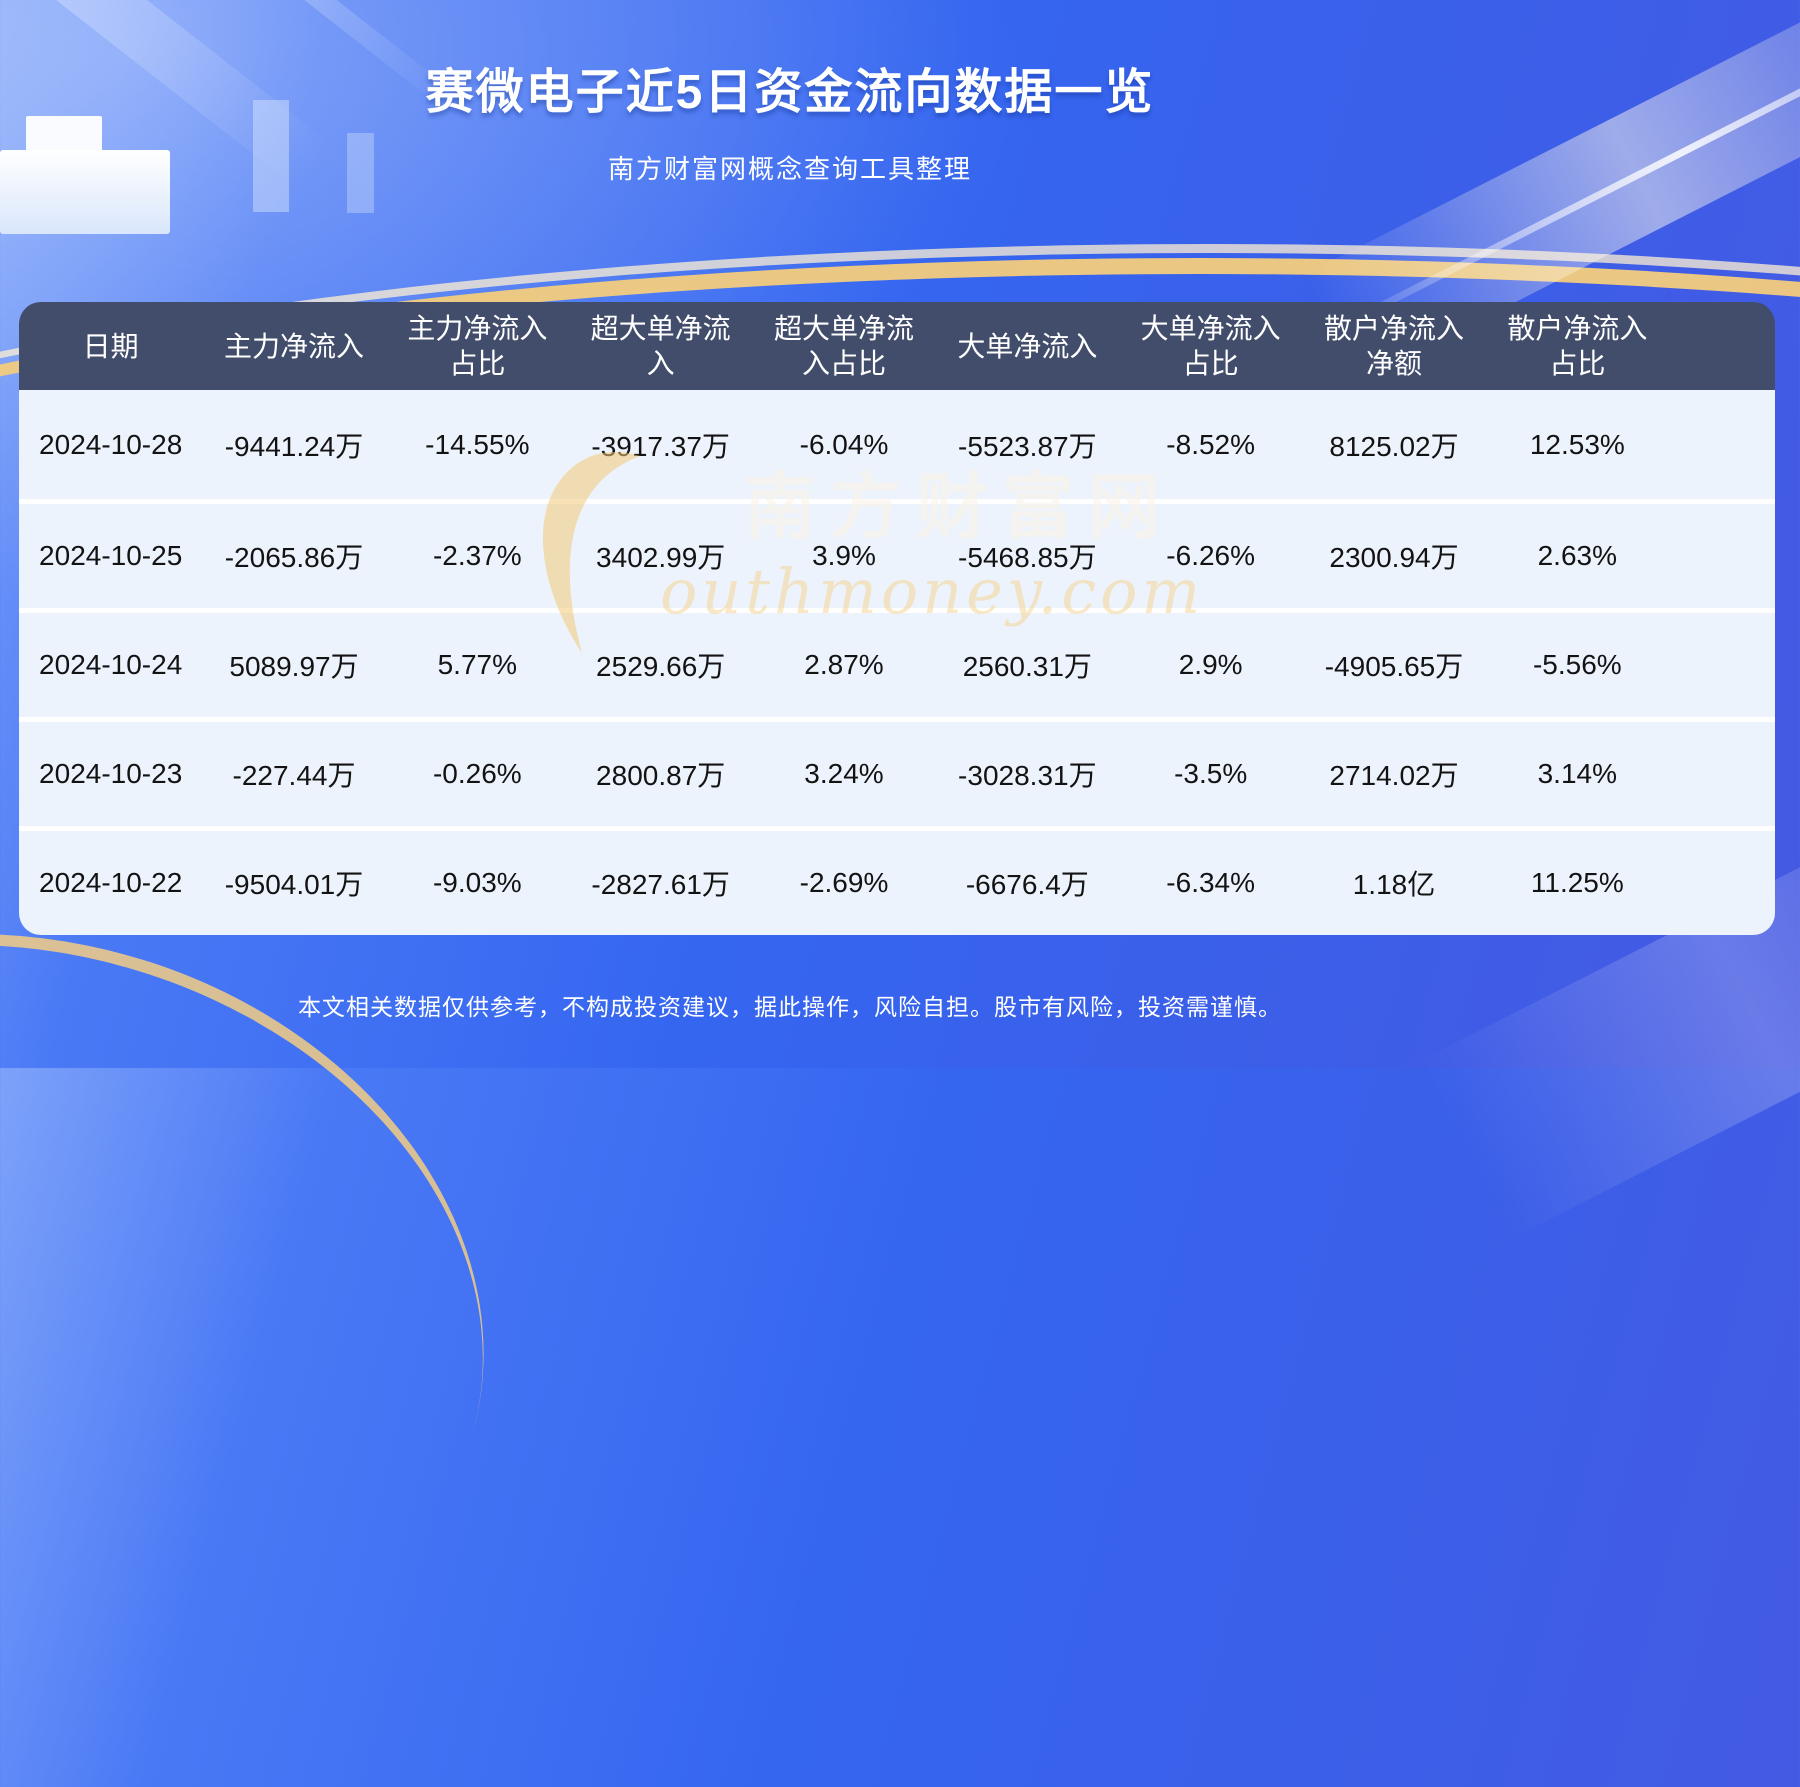  Describe the element at coordinates (111, 882) in the screenshot. I see `cell-date: 2024-10-22` at that location.